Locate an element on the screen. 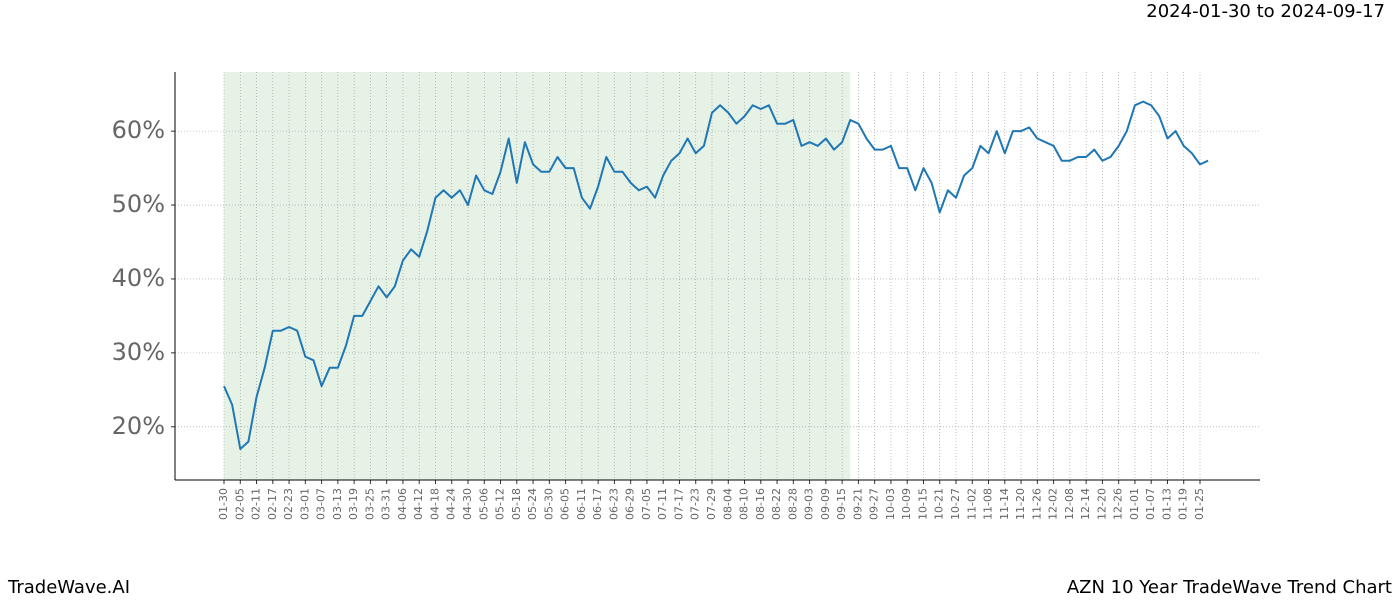  x-tick-label: 12-26 is located at coordinates (1118, 504).